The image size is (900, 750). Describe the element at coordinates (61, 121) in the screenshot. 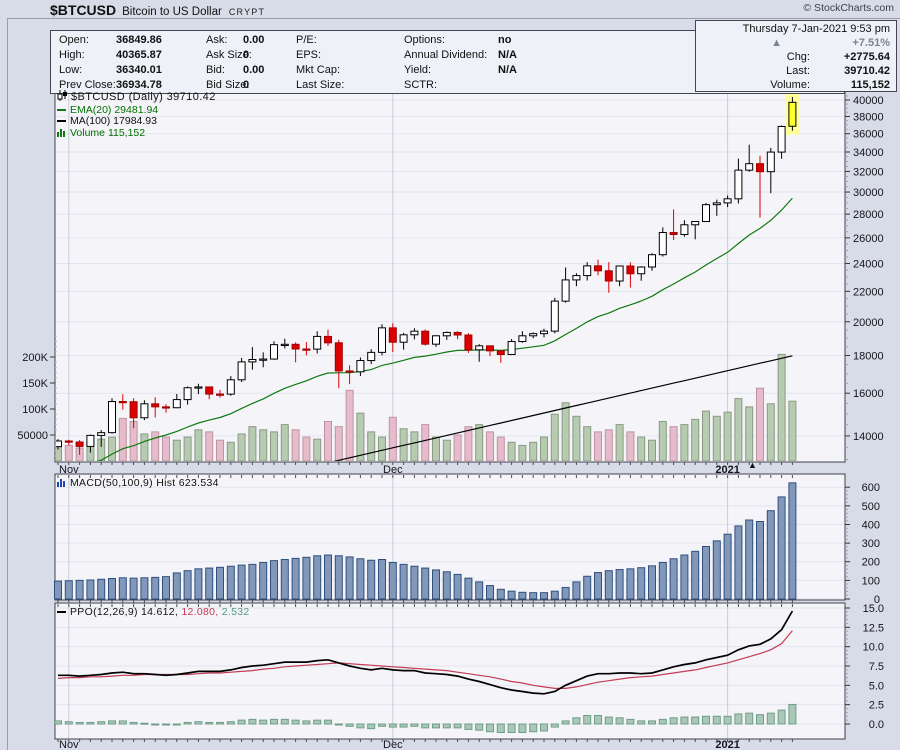

I see `ma-line-icon` at that location.